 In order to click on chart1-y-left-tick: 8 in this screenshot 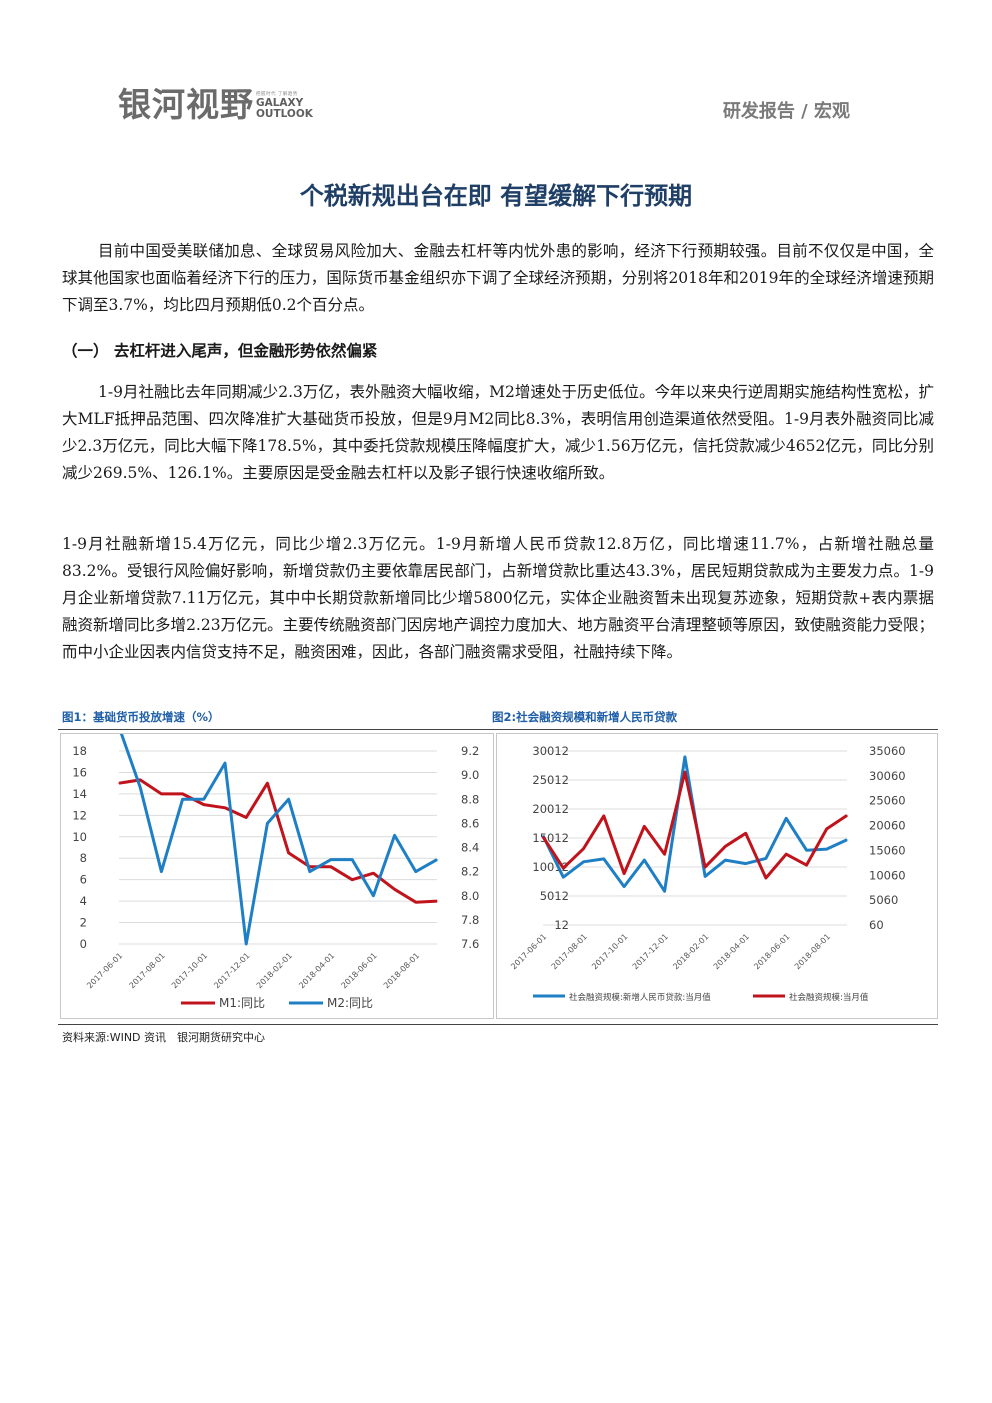, I will do `click(83, 858)`.